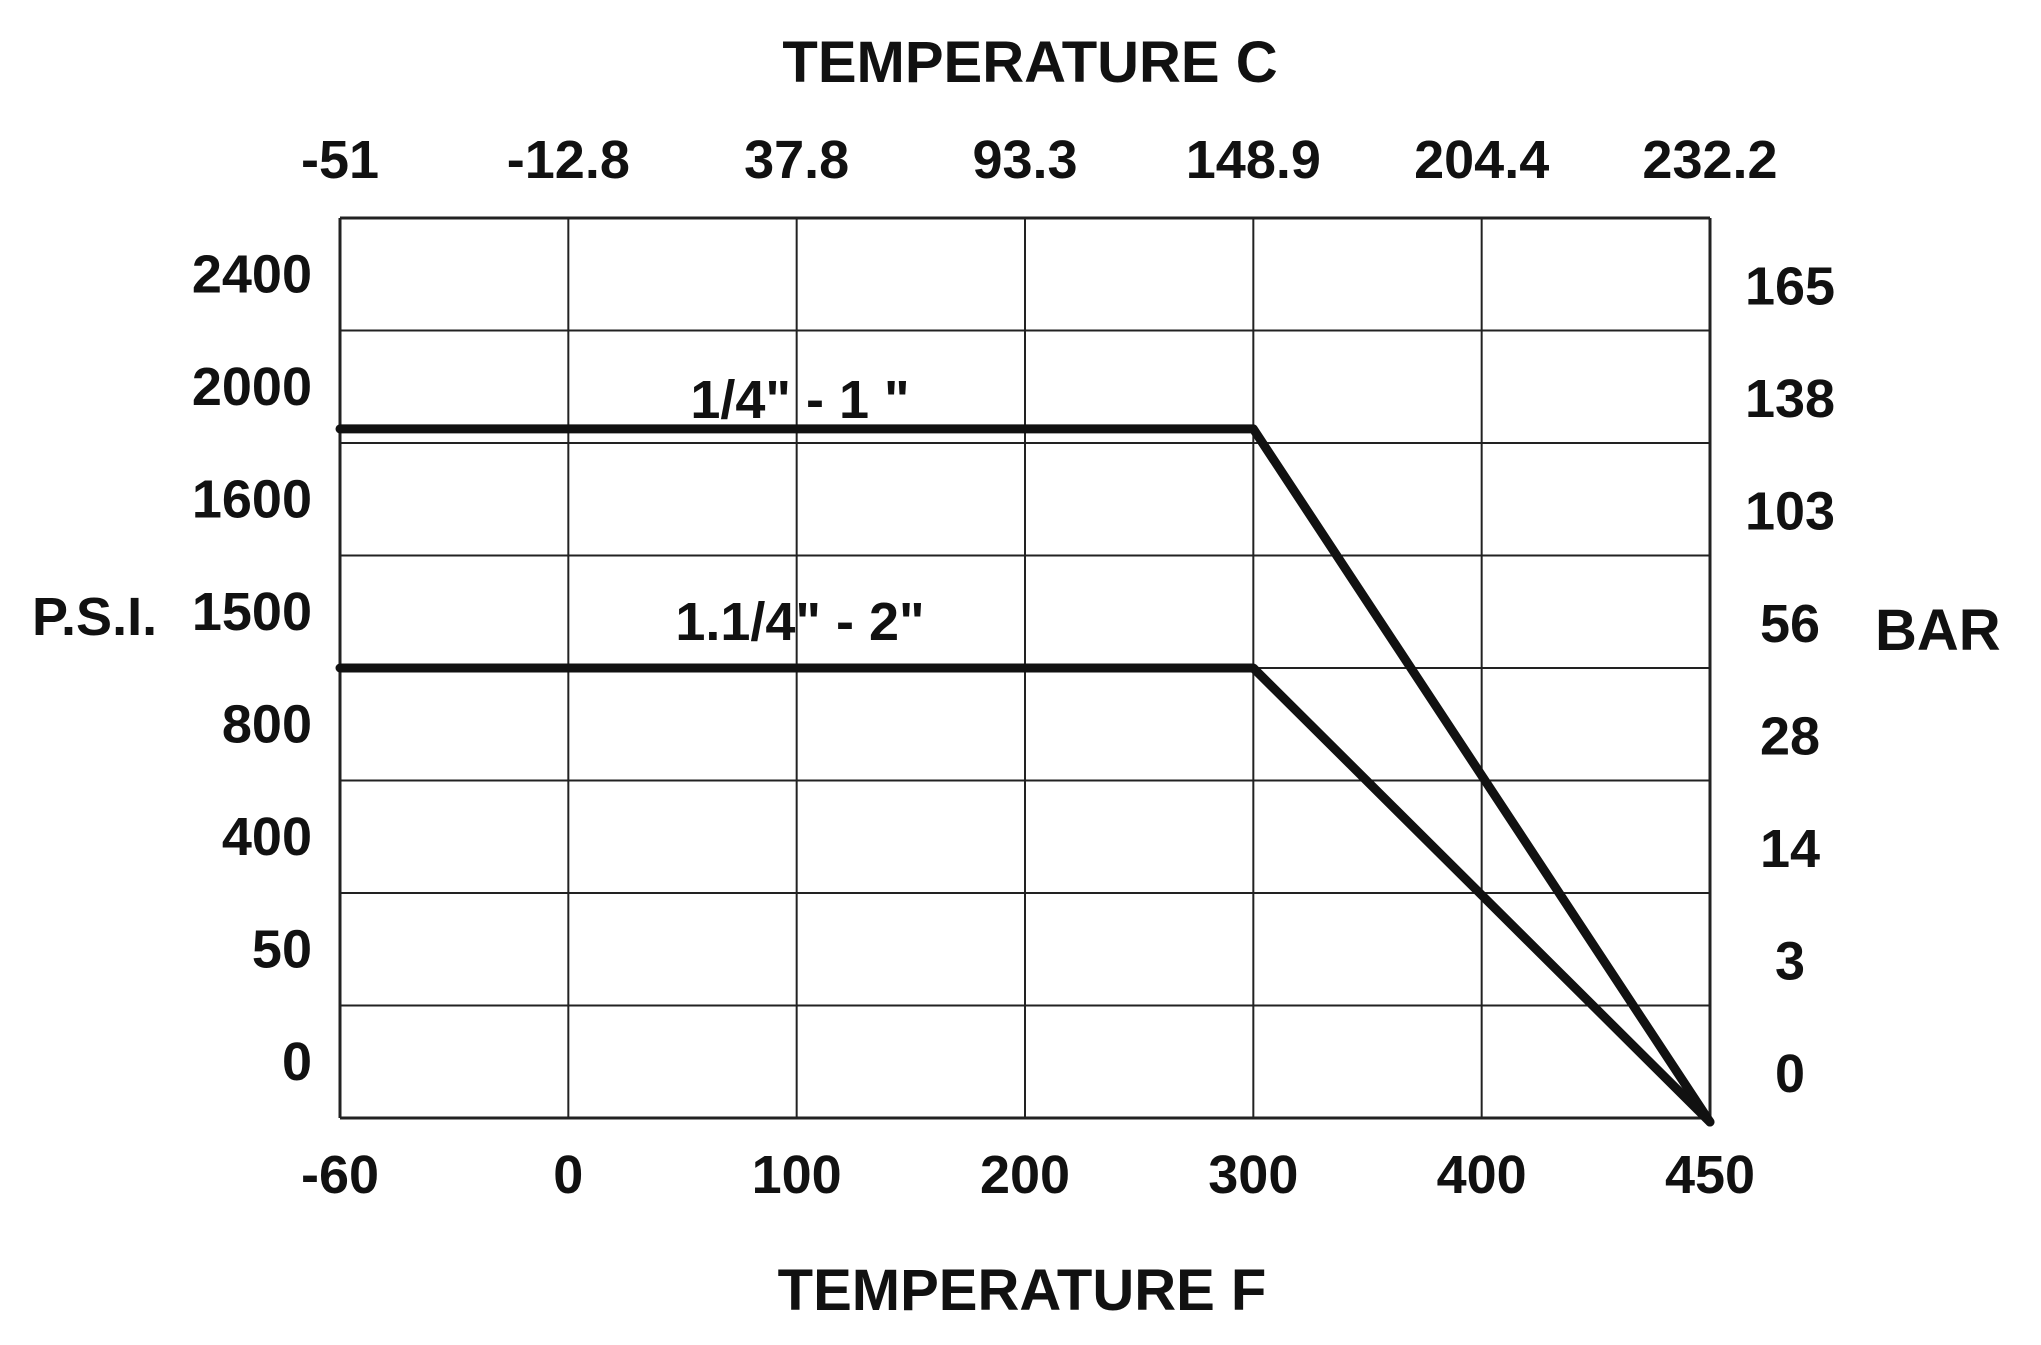 The width and height of the screenshot is (2041, 1345). I want to click on left-tick-label: 1600, so click(252, 499).